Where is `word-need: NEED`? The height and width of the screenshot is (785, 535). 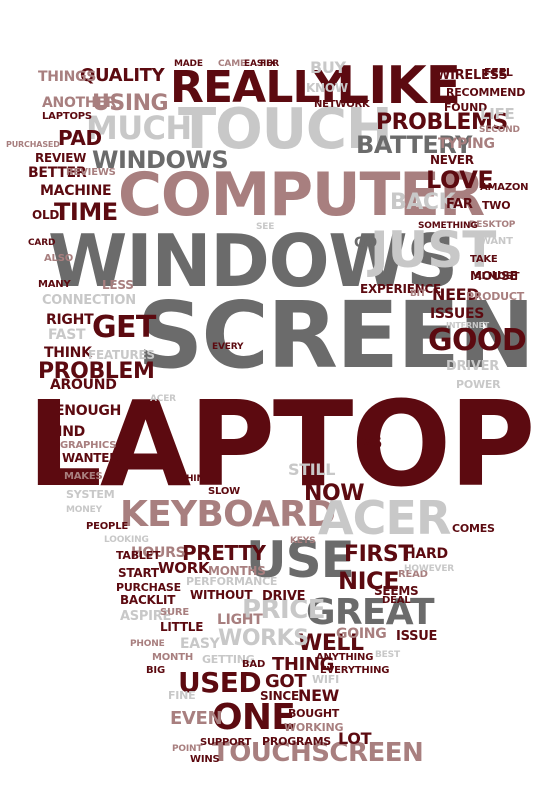 word-need: NEED is located at coordinates (456, 294).